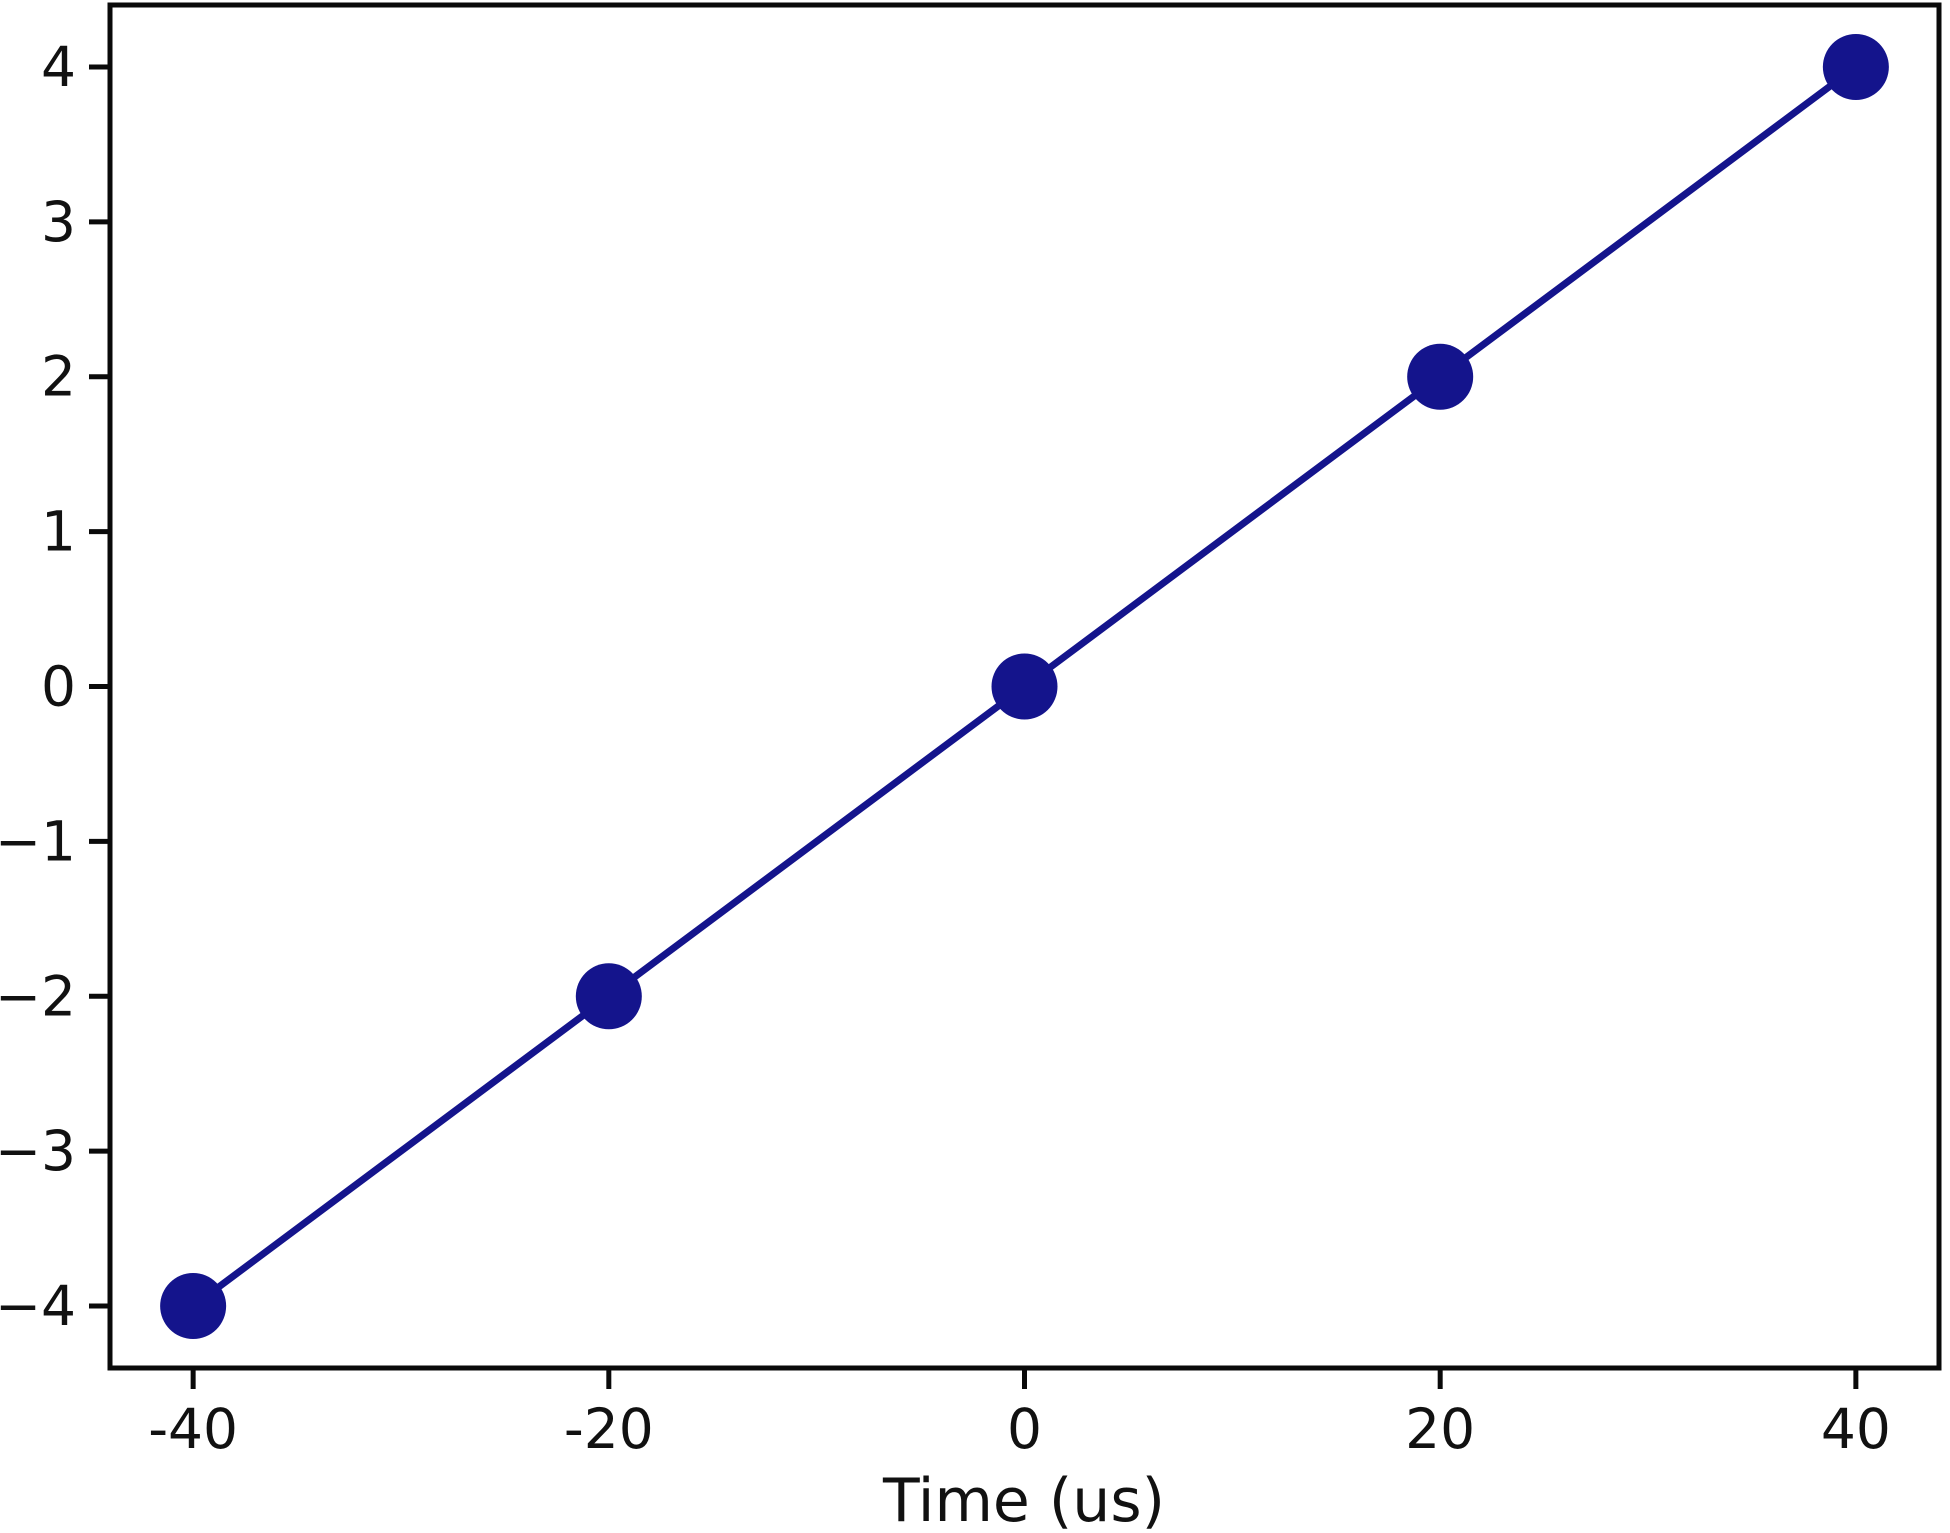 This screenshot has width=1950, height=1533. Describe the element at coordinates (1023, 1499) in the screenshot. I see `x-axis-label: Time (us)` at that location.